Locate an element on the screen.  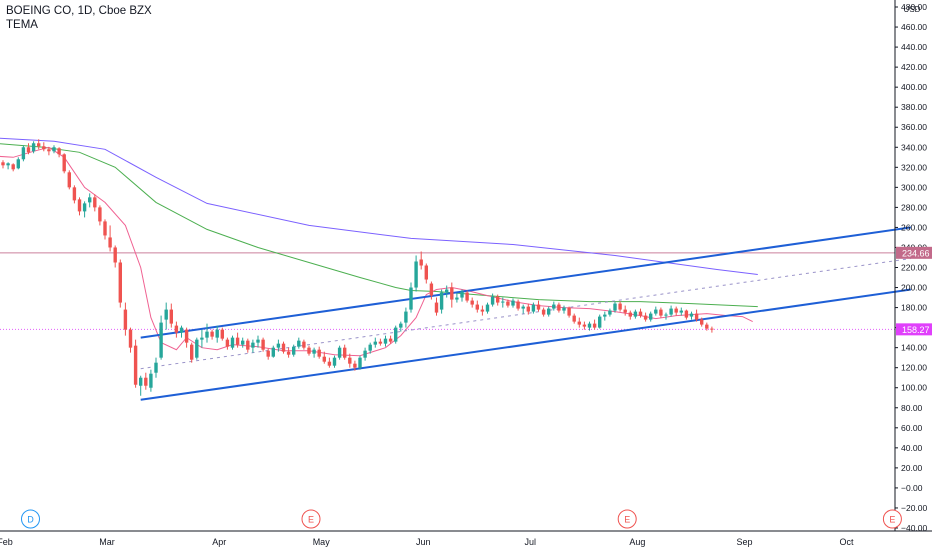
price-tick-label: −20.00 is located at coordinates (914, 508).